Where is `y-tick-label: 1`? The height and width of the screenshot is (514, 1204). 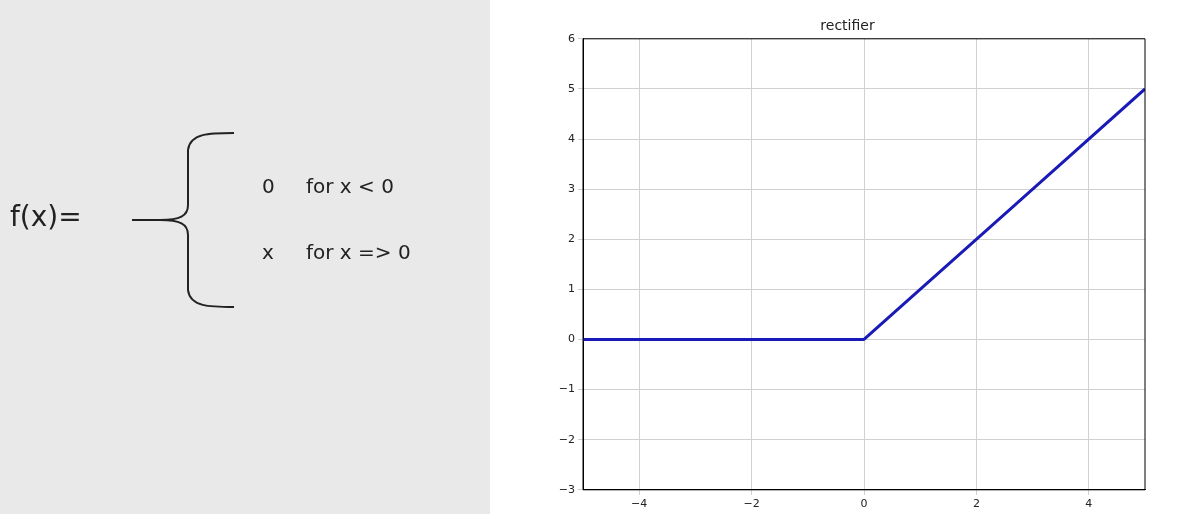
y-tick-label: 1 is located at coordinates (571, 289).